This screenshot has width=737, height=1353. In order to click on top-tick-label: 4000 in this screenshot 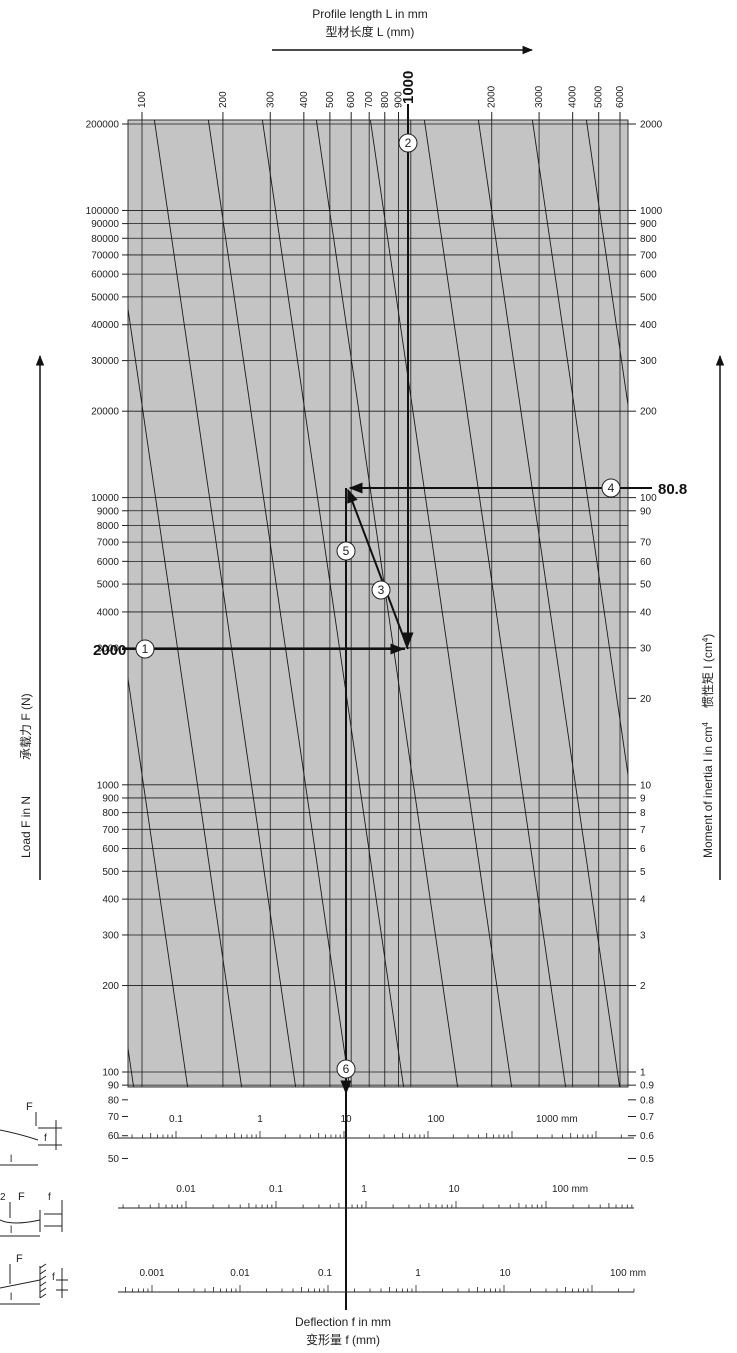, I will do `click(573, 96)`.